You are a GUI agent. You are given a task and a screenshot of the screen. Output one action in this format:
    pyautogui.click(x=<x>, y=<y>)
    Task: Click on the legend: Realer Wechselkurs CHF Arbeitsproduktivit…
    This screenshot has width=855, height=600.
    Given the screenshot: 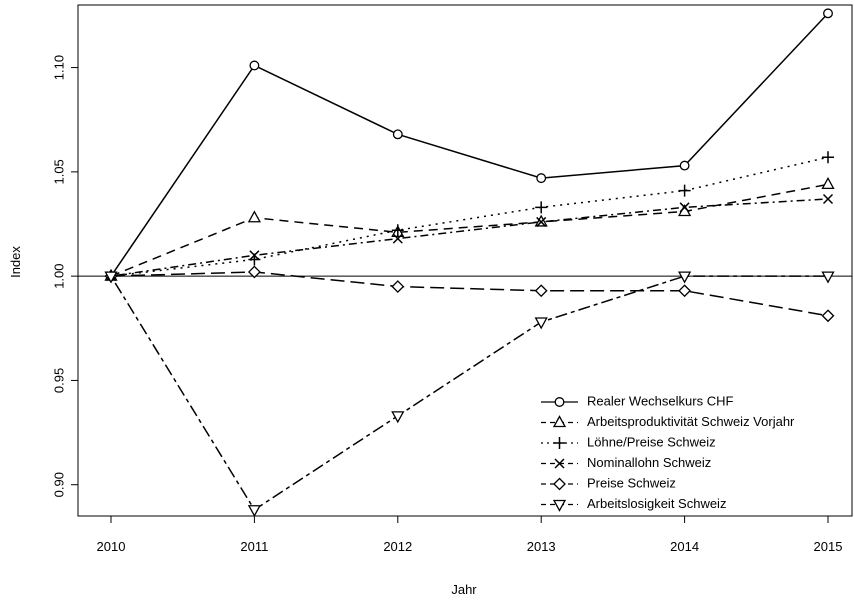 What is the action you would take?
    pyautogui.click(x=668, y=452)
    